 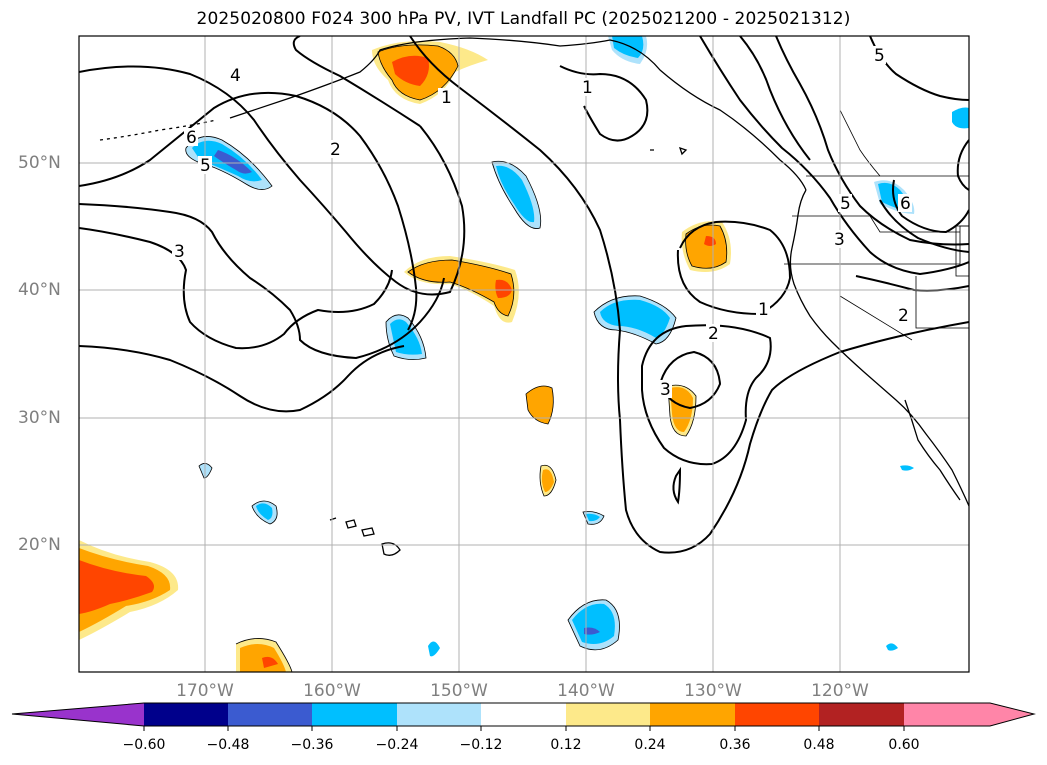 What do you see at coordinates (735, 745) in the screenshot?
I see `colorbar-tick-label: 0.36` at bounding box center [735, 745].